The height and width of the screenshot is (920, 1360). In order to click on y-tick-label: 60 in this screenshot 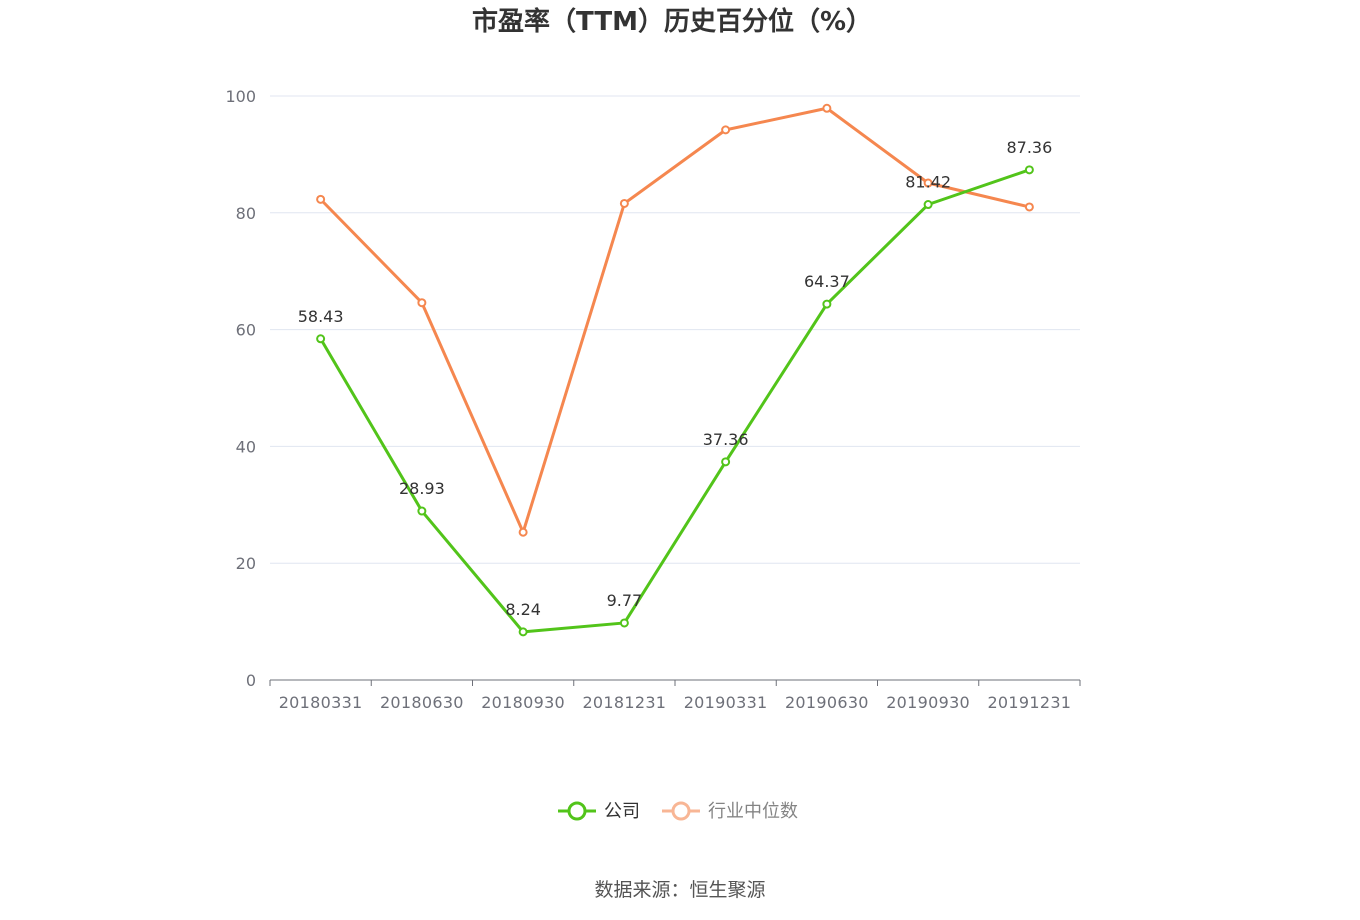, I will do `click(246, 330)`.